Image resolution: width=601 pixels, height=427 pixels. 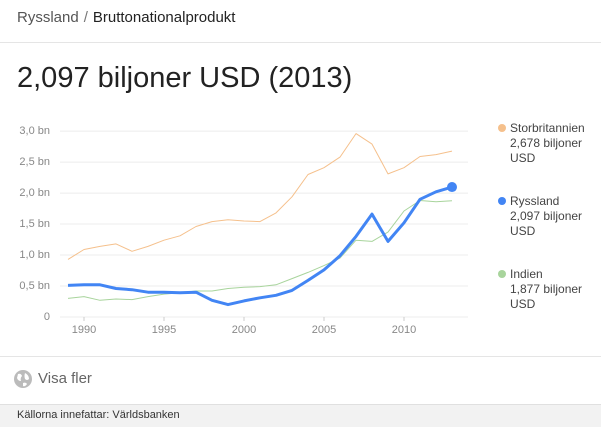 I want to click on legend-value: 2,097 biljoner USD, so click(x=546, y=223).